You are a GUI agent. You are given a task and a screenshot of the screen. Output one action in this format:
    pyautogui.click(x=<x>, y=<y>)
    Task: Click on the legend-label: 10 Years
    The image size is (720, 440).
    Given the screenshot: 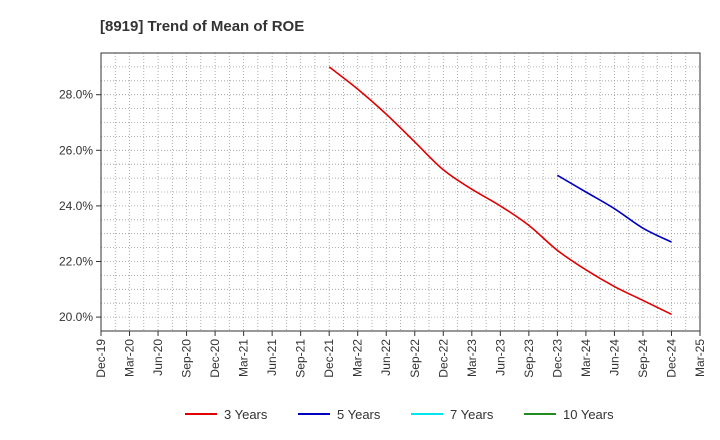 What is the action you would take?
    pyautogui.click(x=588, y=414)
    